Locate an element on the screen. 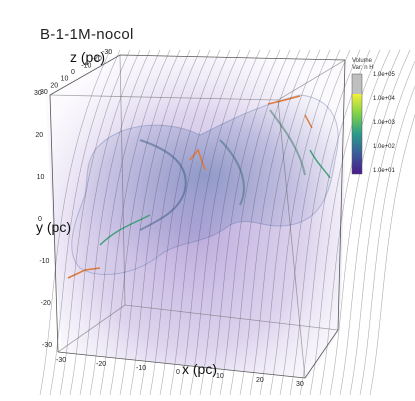  colorbar-shade is located at coordinates (357, 124).